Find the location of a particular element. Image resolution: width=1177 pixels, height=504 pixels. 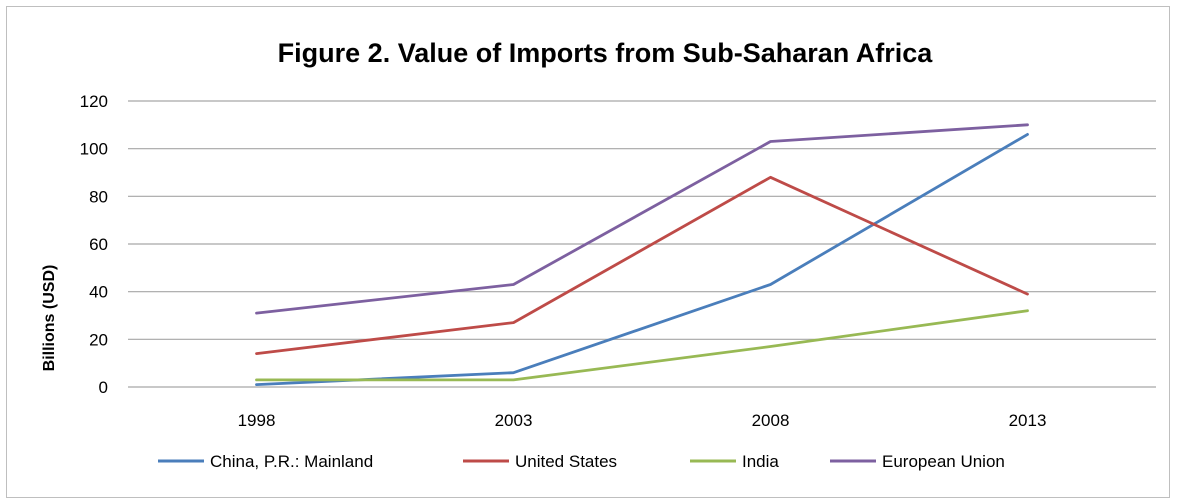

y-axis-ticks: 0 20 40 60 80 100 120 is located at coordinates (94, 244).